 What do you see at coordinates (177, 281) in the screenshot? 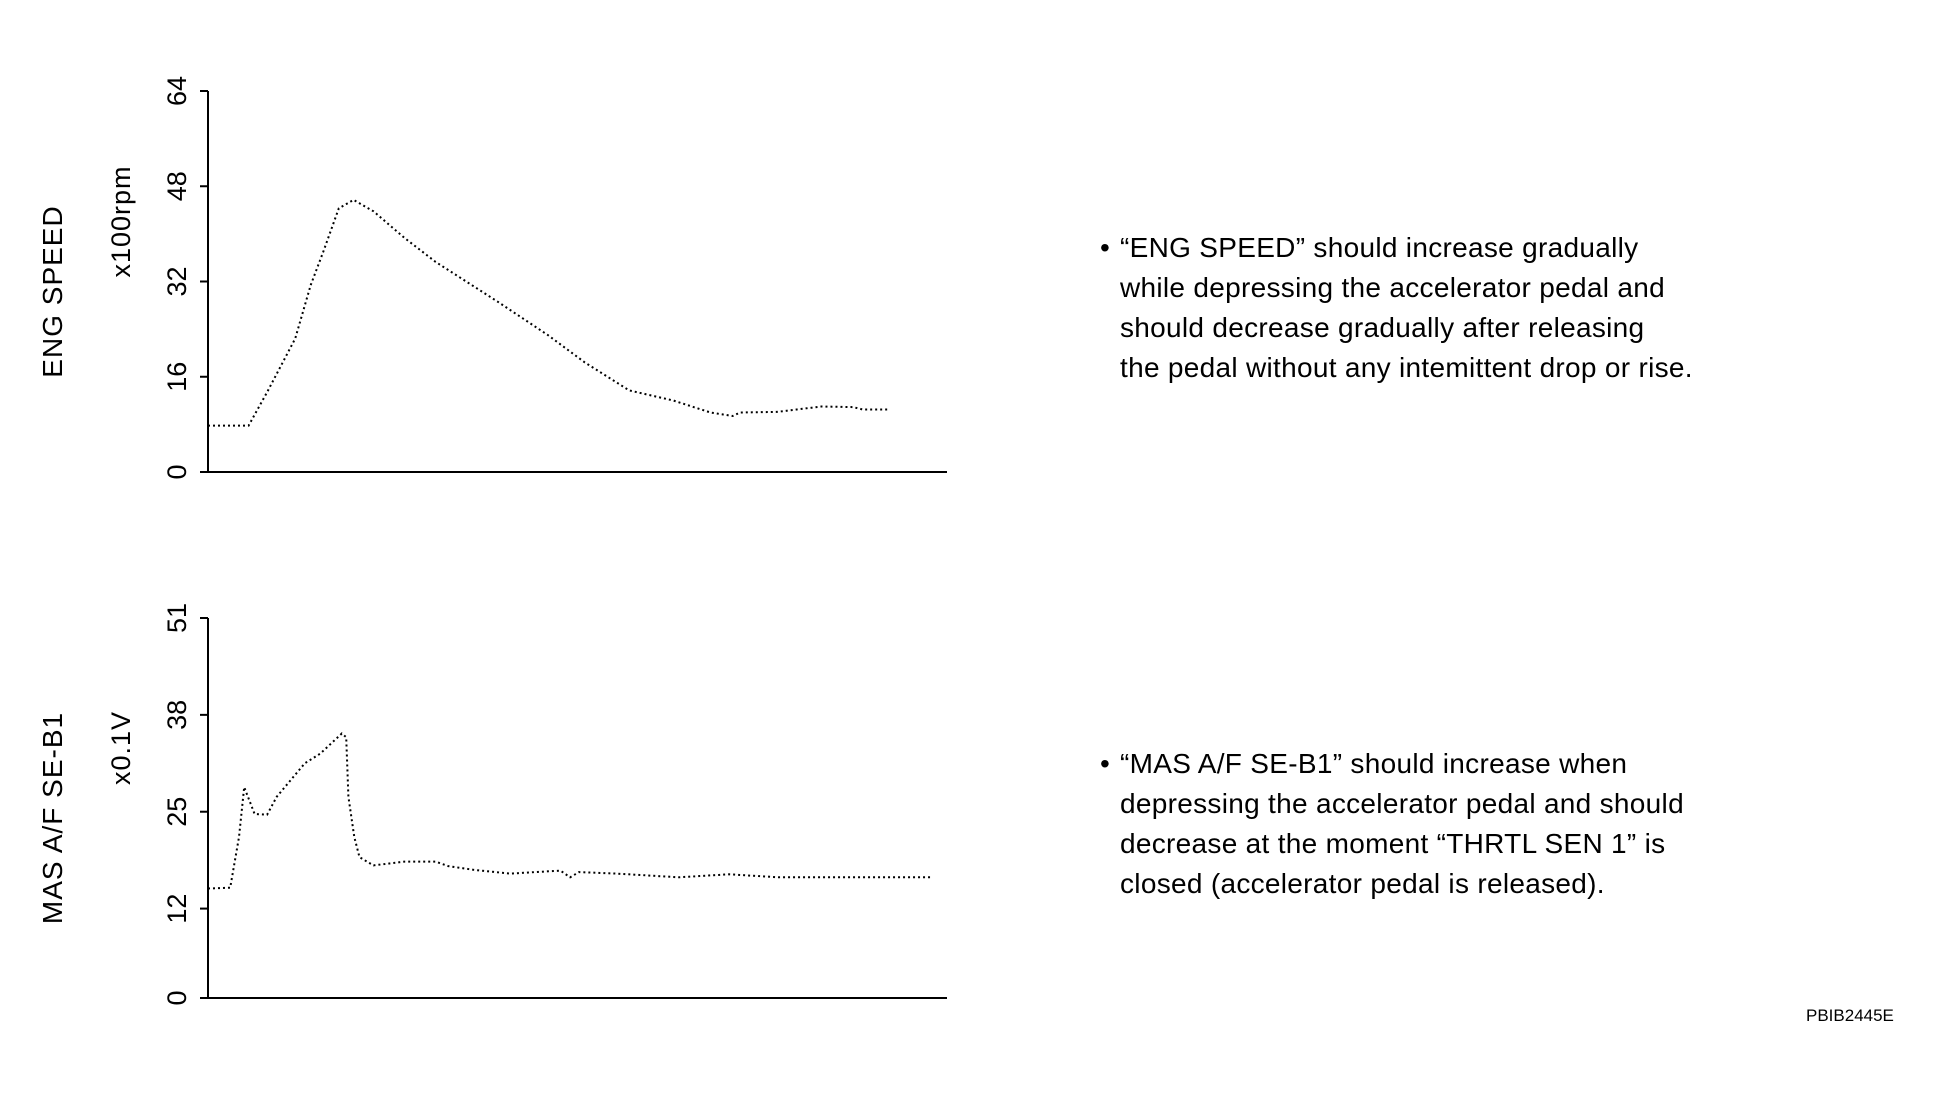
I see `y-tick-label: 32` at bounding box center [177, 281].